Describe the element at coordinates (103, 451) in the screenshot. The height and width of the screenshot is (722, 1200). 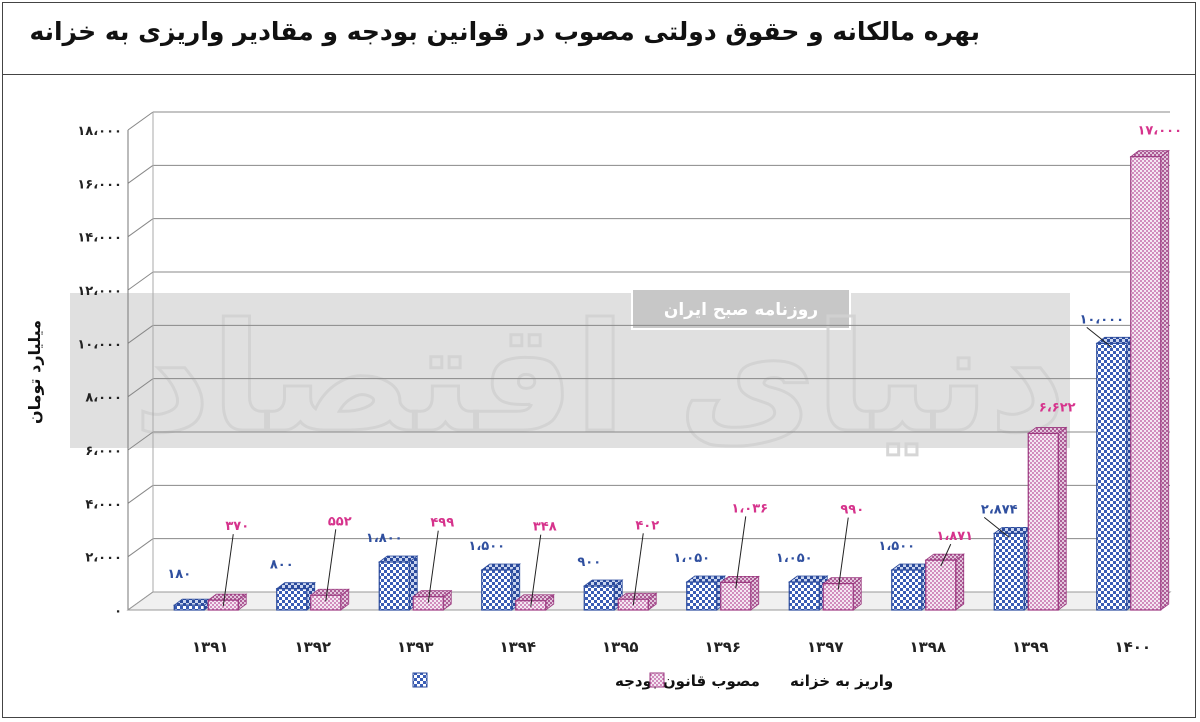
I see `y-tick-label: ۶،۰۰۰` at that location.